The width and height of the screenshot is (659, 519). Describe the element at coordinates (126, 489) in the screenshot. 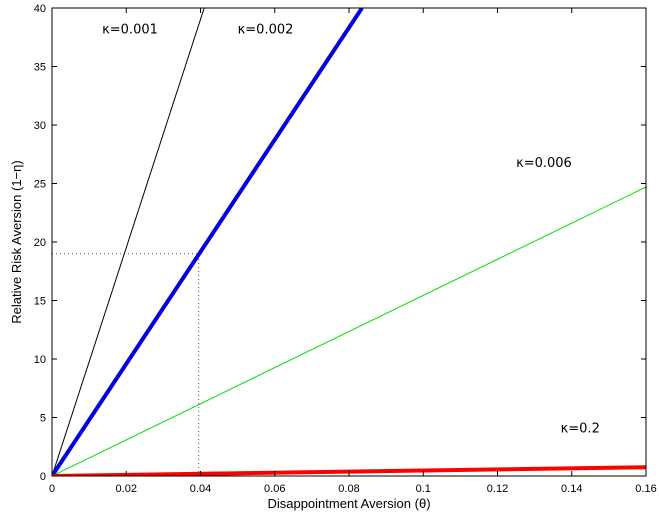

I see `x-tick-label: 0.02` at that location.